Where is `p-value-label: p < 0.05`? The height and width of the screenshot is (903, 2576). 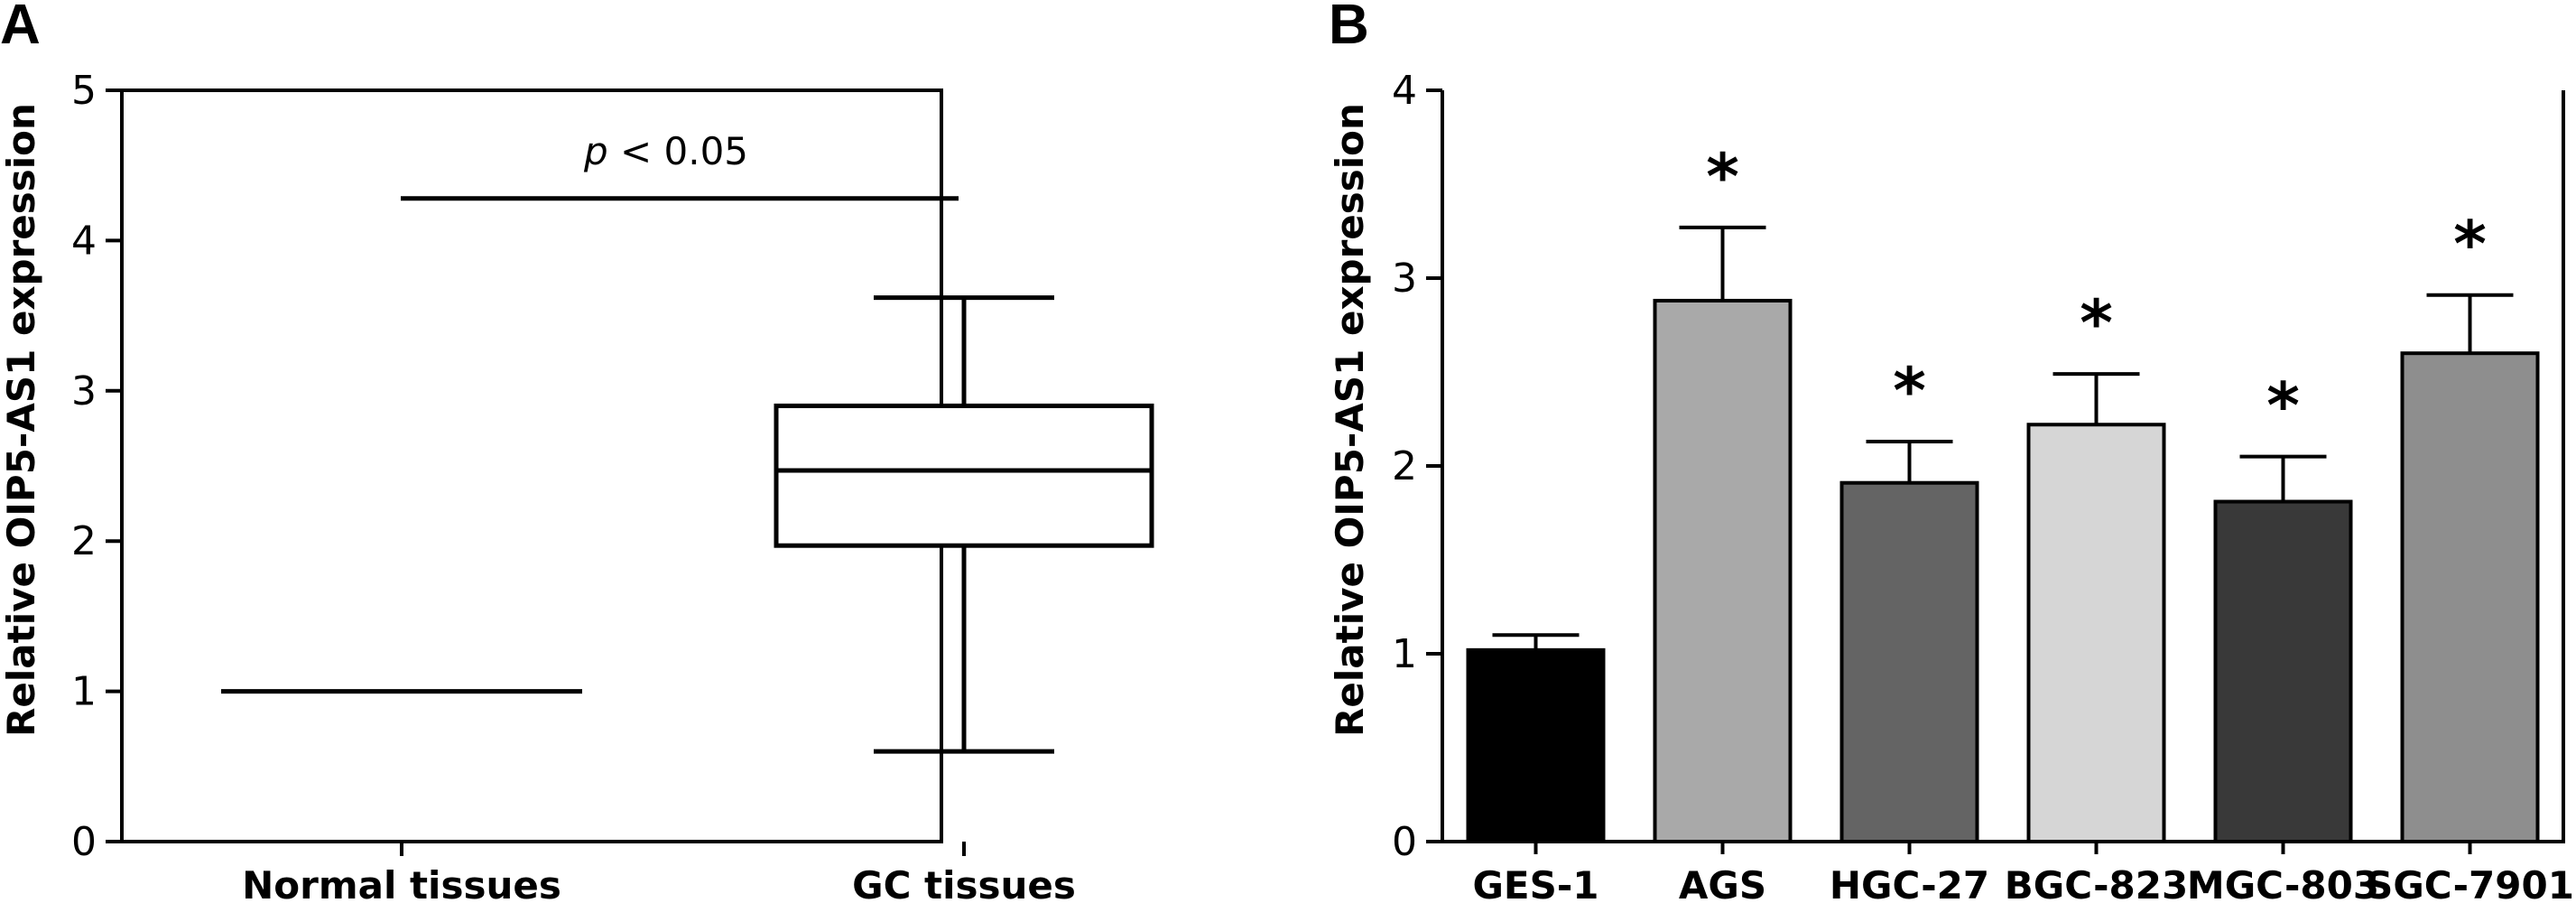
p-value-label: p < 0.05 is located at coordinates (665, 151).